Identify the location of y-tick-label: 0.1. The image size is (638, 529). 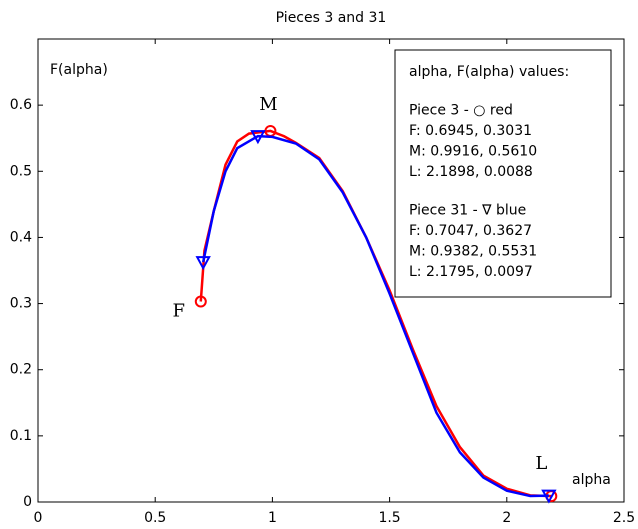
(21, 436).